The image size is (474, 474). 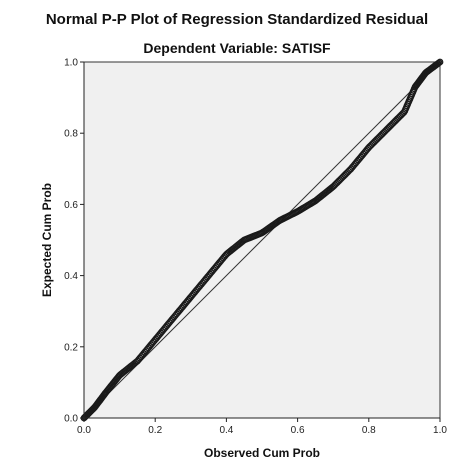 I want to click on x-tick-label: 0.6, so click(x=298, y=430).